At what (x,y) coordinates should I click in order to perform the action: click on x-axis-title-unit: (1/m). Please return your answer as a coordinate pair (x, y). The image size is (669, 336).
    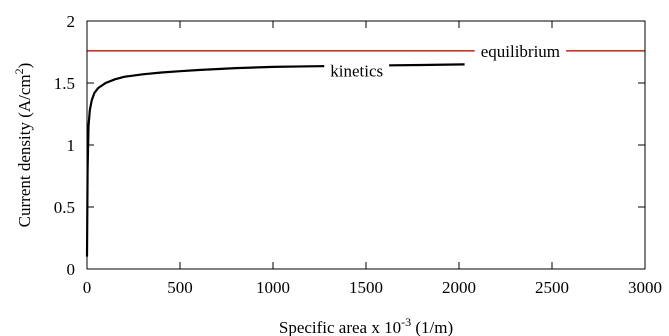
    Looking at the image, I should click on (432, 327).